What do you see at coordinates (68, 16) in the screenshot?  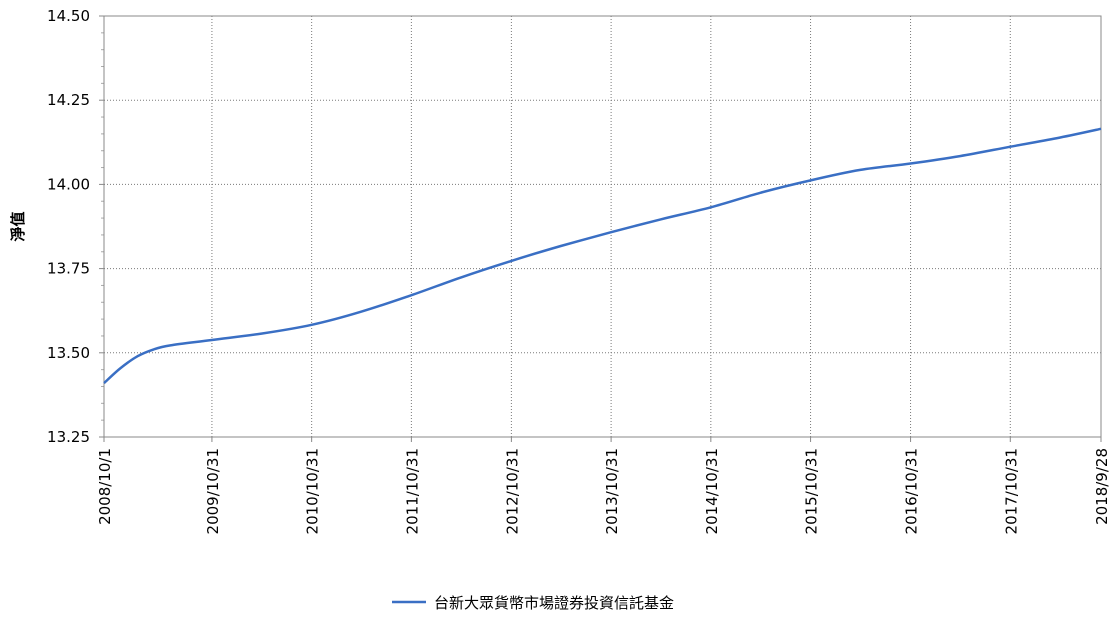 I see `y-tick-label: 14.50` at bounding box center [68, 16].